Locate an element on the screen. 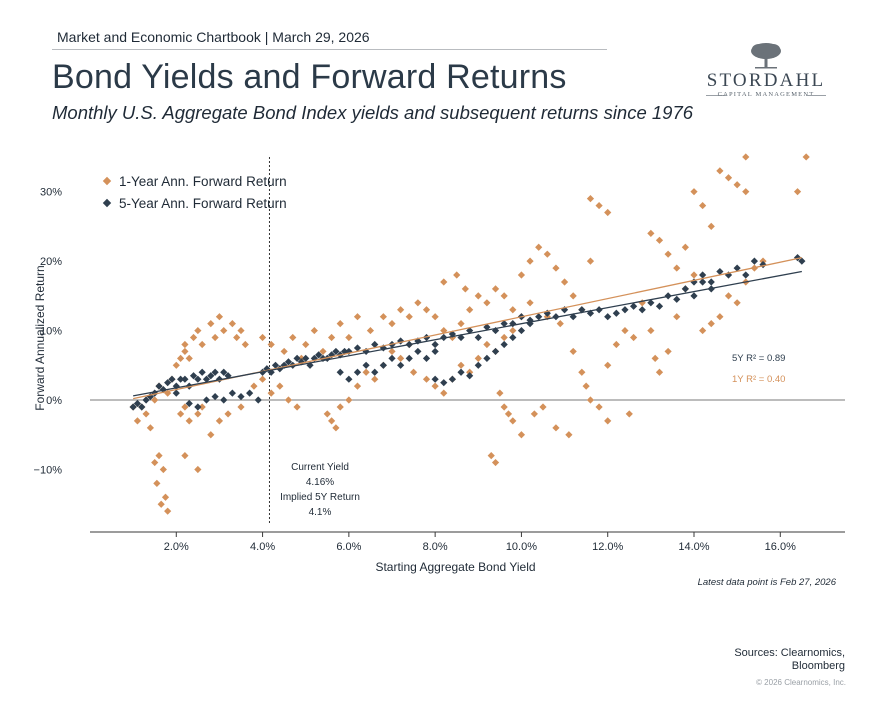  legend-label-5y: 5-Year Ann. Forward Return is located at coordinates (203, 203).